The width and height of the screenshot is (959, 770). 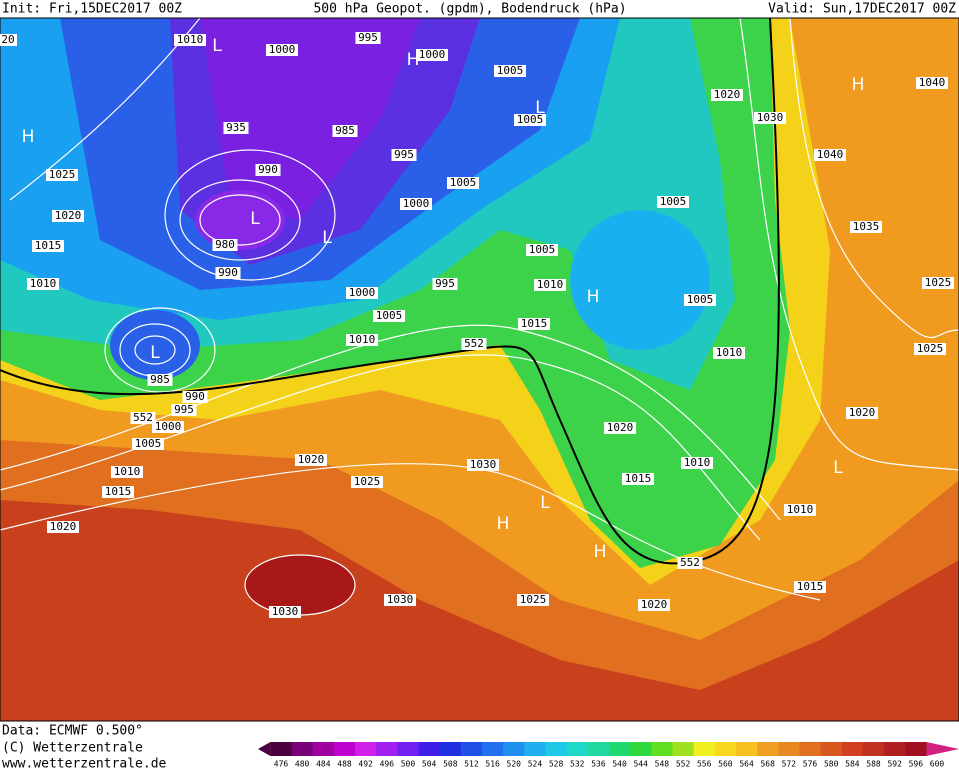 What do you see at coordinates (72, 748) in the screenshot?
I see `copyright: (C) Wetterzentrale` at bounding box center [72, 748].